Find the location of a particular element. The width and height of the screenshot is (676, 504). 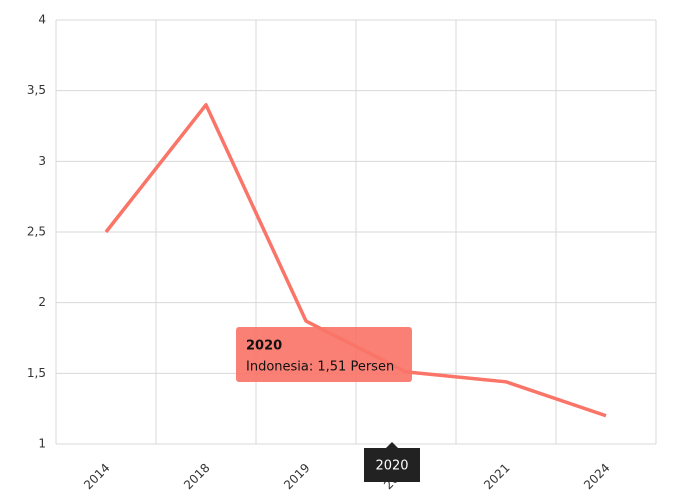

y-tick-label: 3,5 is located at coordinates (36, 90).